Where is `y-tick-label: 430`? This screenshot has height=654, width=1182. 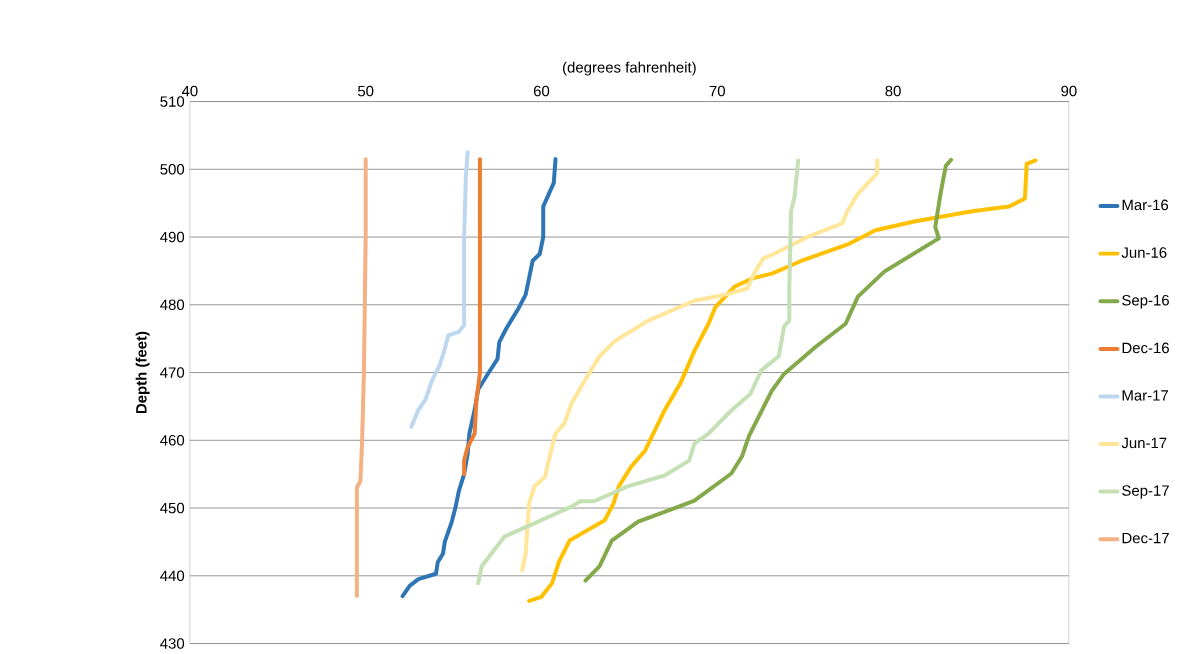 y-tick-label: 430 is located at coordinates (172, 643).